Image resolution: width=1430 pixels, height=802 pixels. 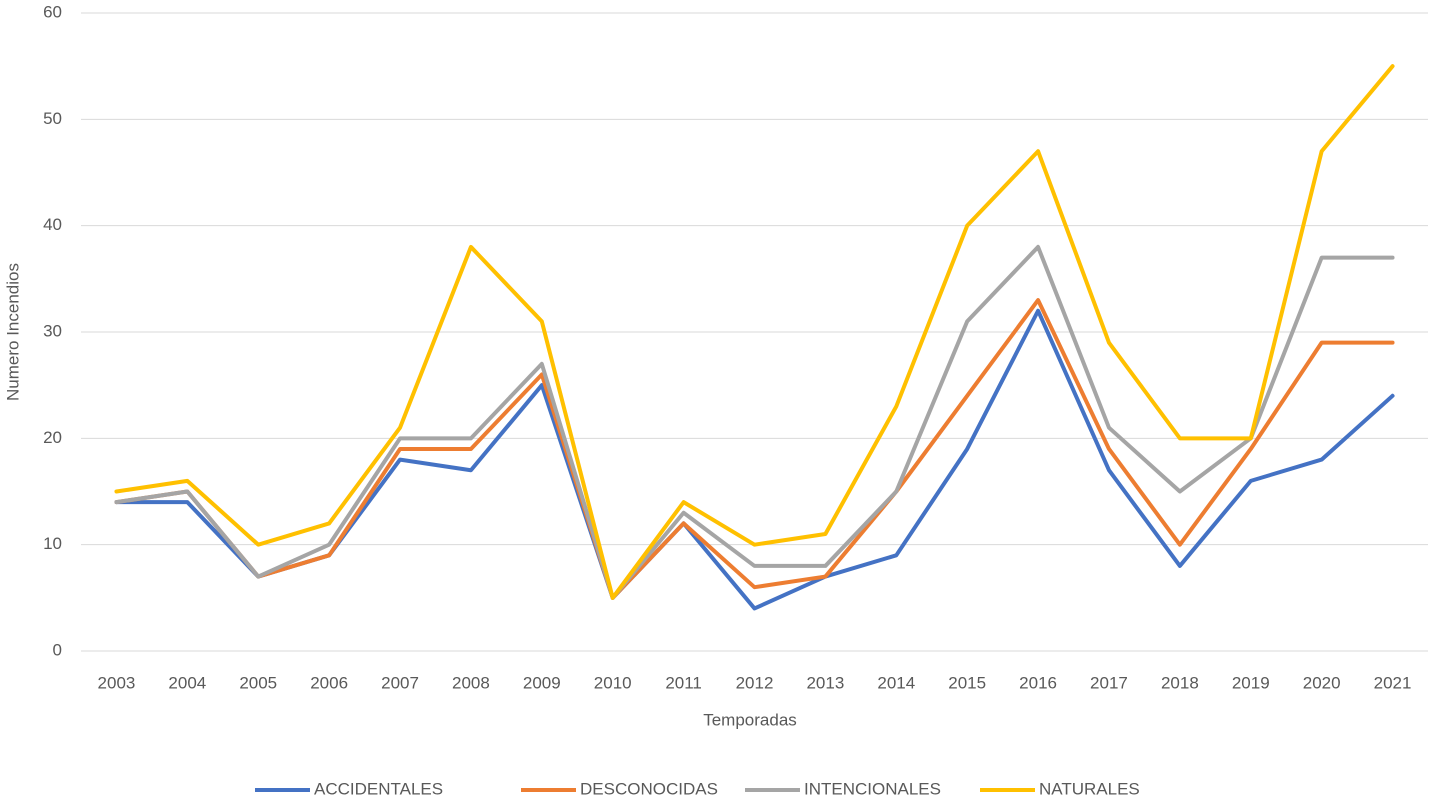 What do you see at coordinates (896, 682) in the screenshot?
I see `x-tick-label: 2014` at bounding box center [896, 682].